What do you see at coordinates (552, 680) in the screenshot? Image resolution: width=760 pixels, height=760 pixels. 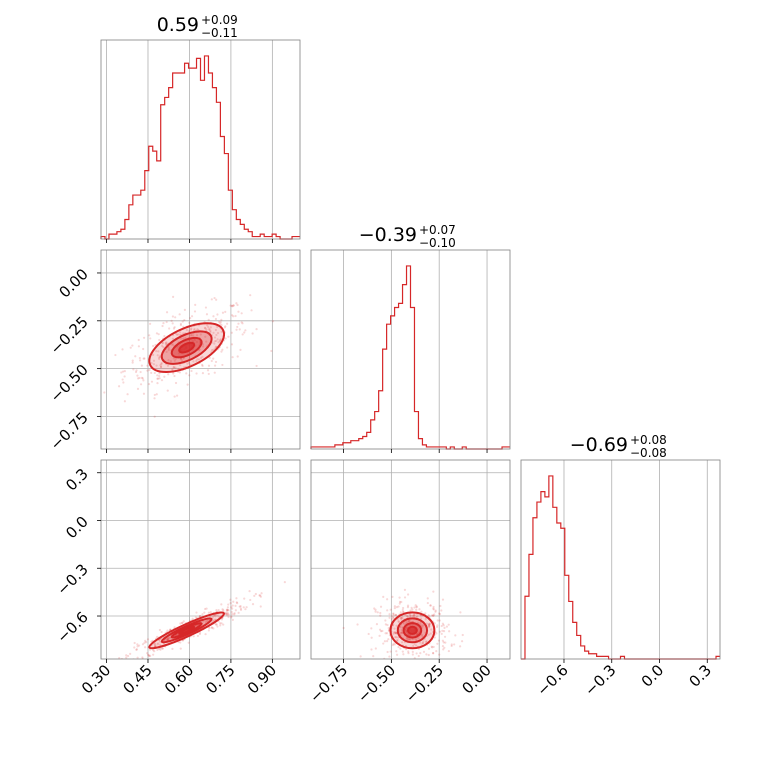 I see `x-tick-label: −0.6` at bounding box center [552, 680].